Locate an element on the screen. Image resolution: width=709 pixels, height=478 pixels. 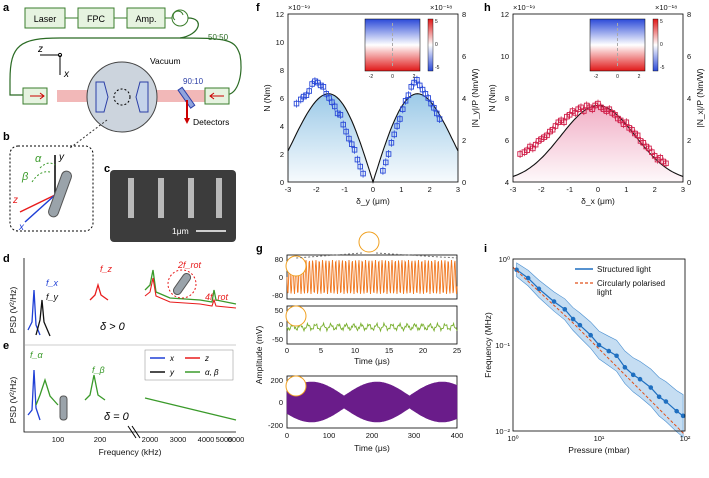
axis-x-label: x is located at coordinates (66, 74).